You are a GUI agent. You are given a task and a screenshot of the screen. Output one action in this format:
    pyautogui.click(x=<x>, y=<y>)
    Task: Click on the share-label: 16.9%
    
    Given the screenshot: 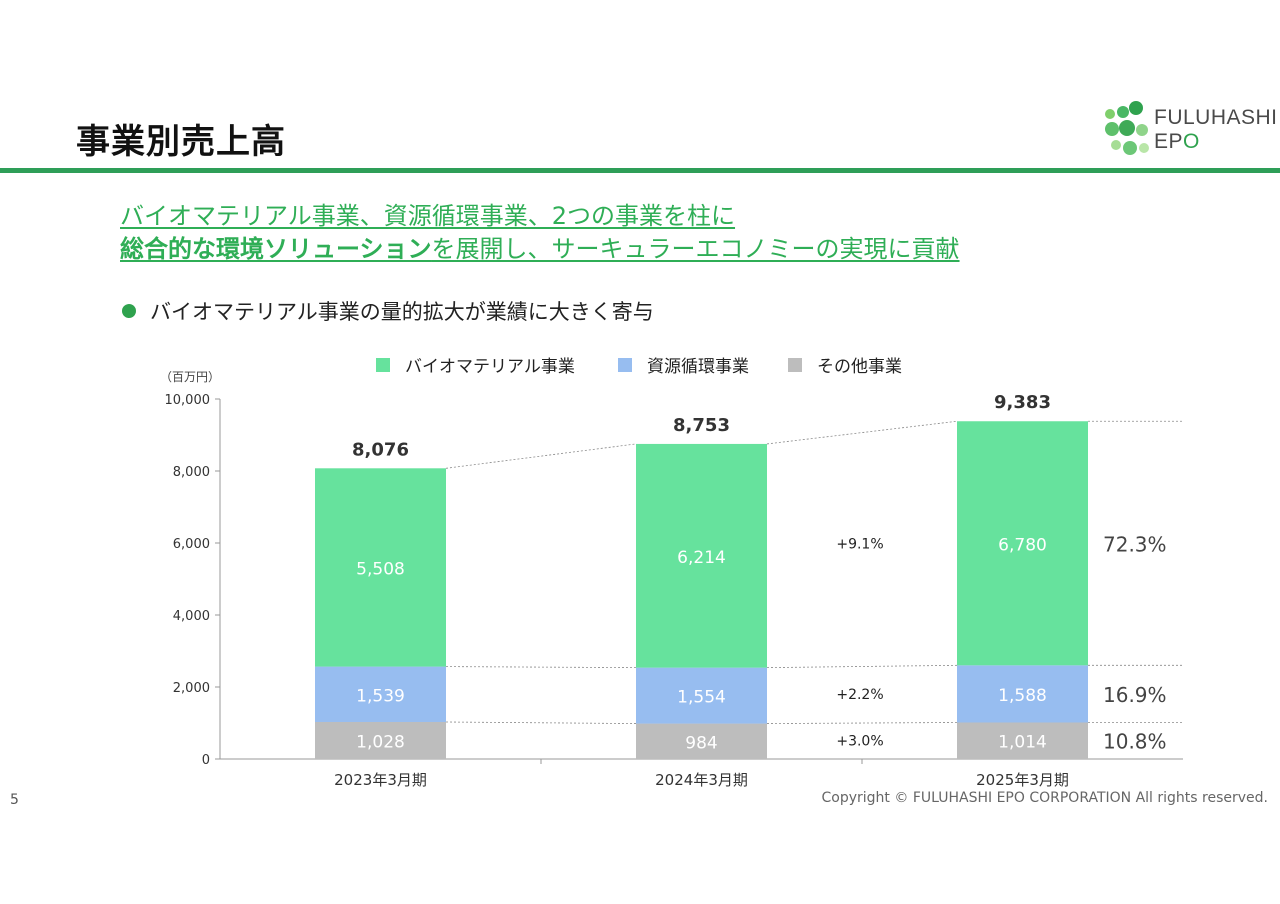 What is the action you would take?
    pyautogui.click(x=1135, y=695)
    